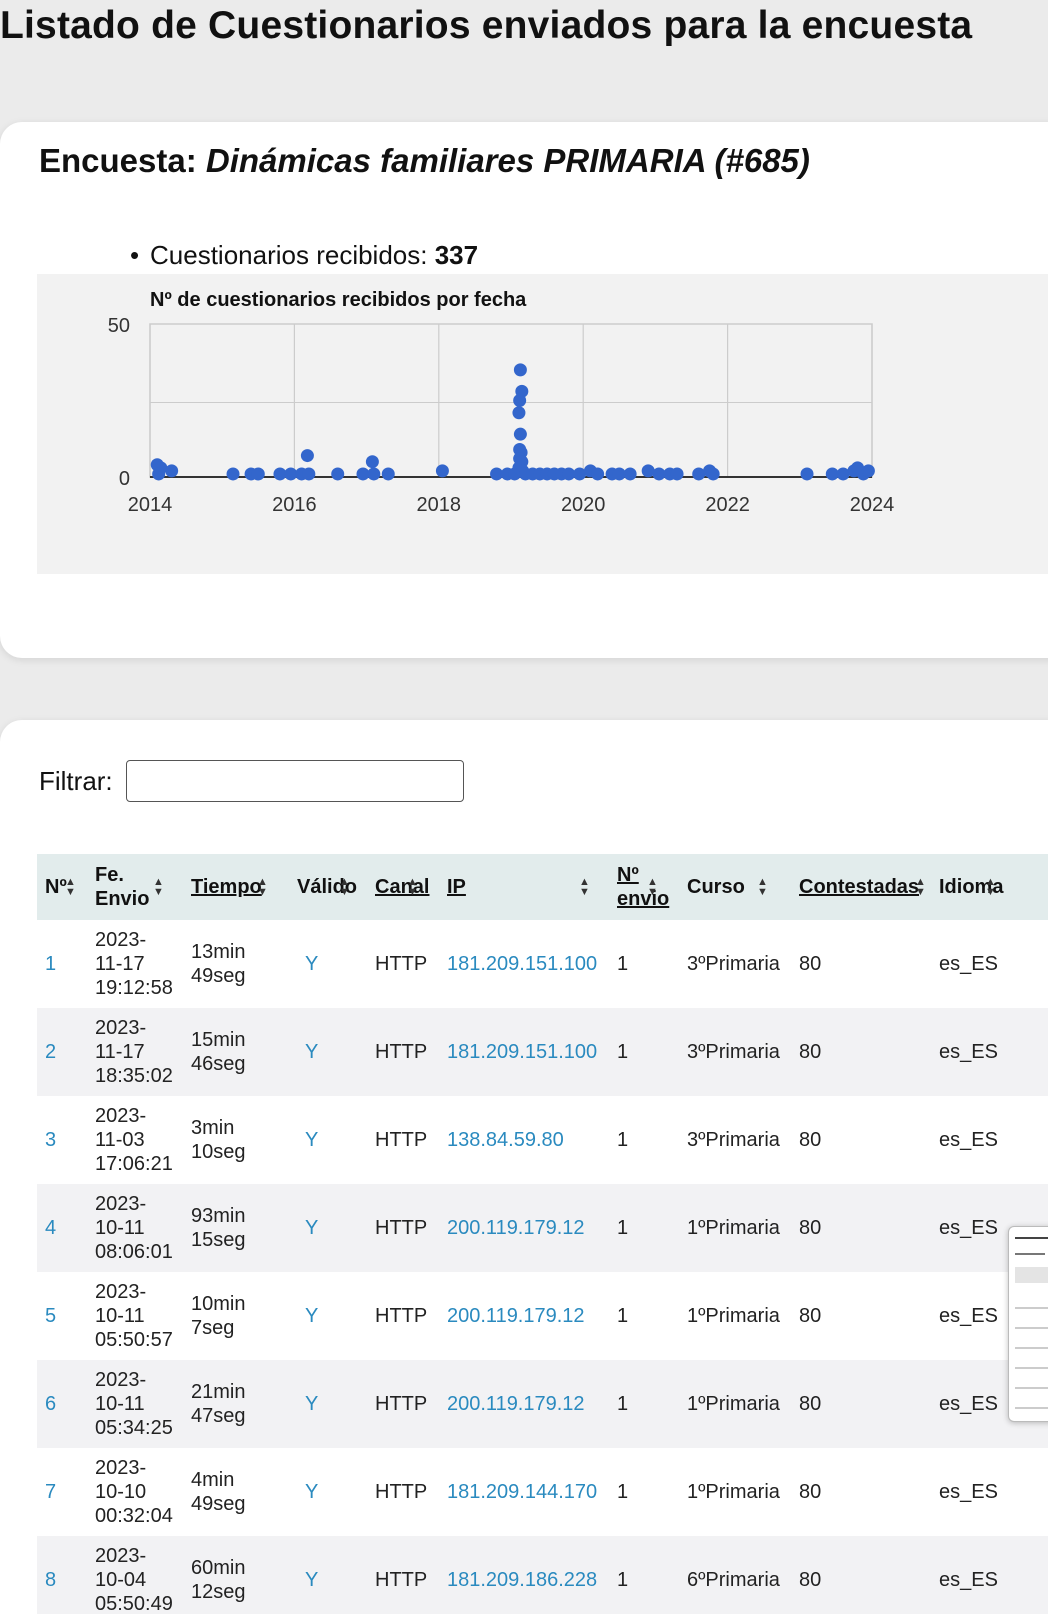 This screenshot has height=1614, width=1048. I want to click on cell-tiempo-text: 49seg, so click(218, 976).